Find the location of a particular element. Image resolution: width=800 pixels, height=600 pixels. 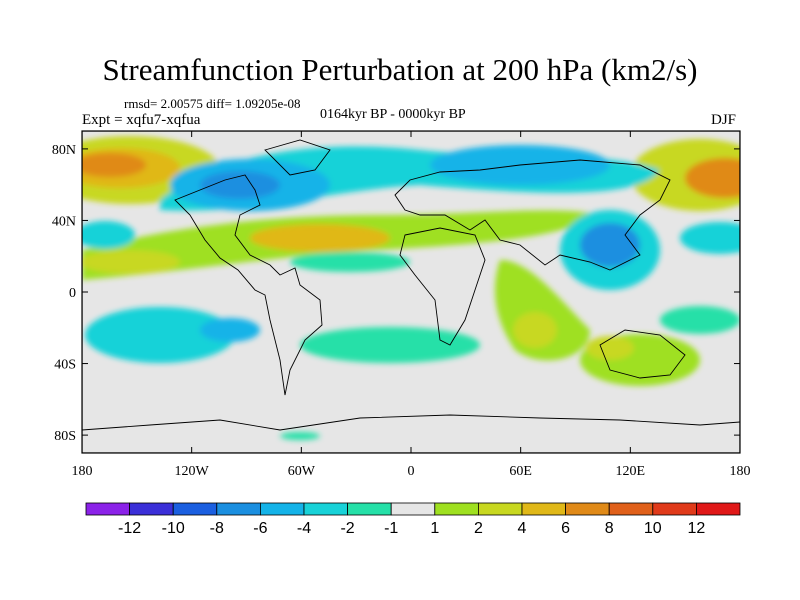

y-tick-label: 80S is located at coordinates (65, 436).